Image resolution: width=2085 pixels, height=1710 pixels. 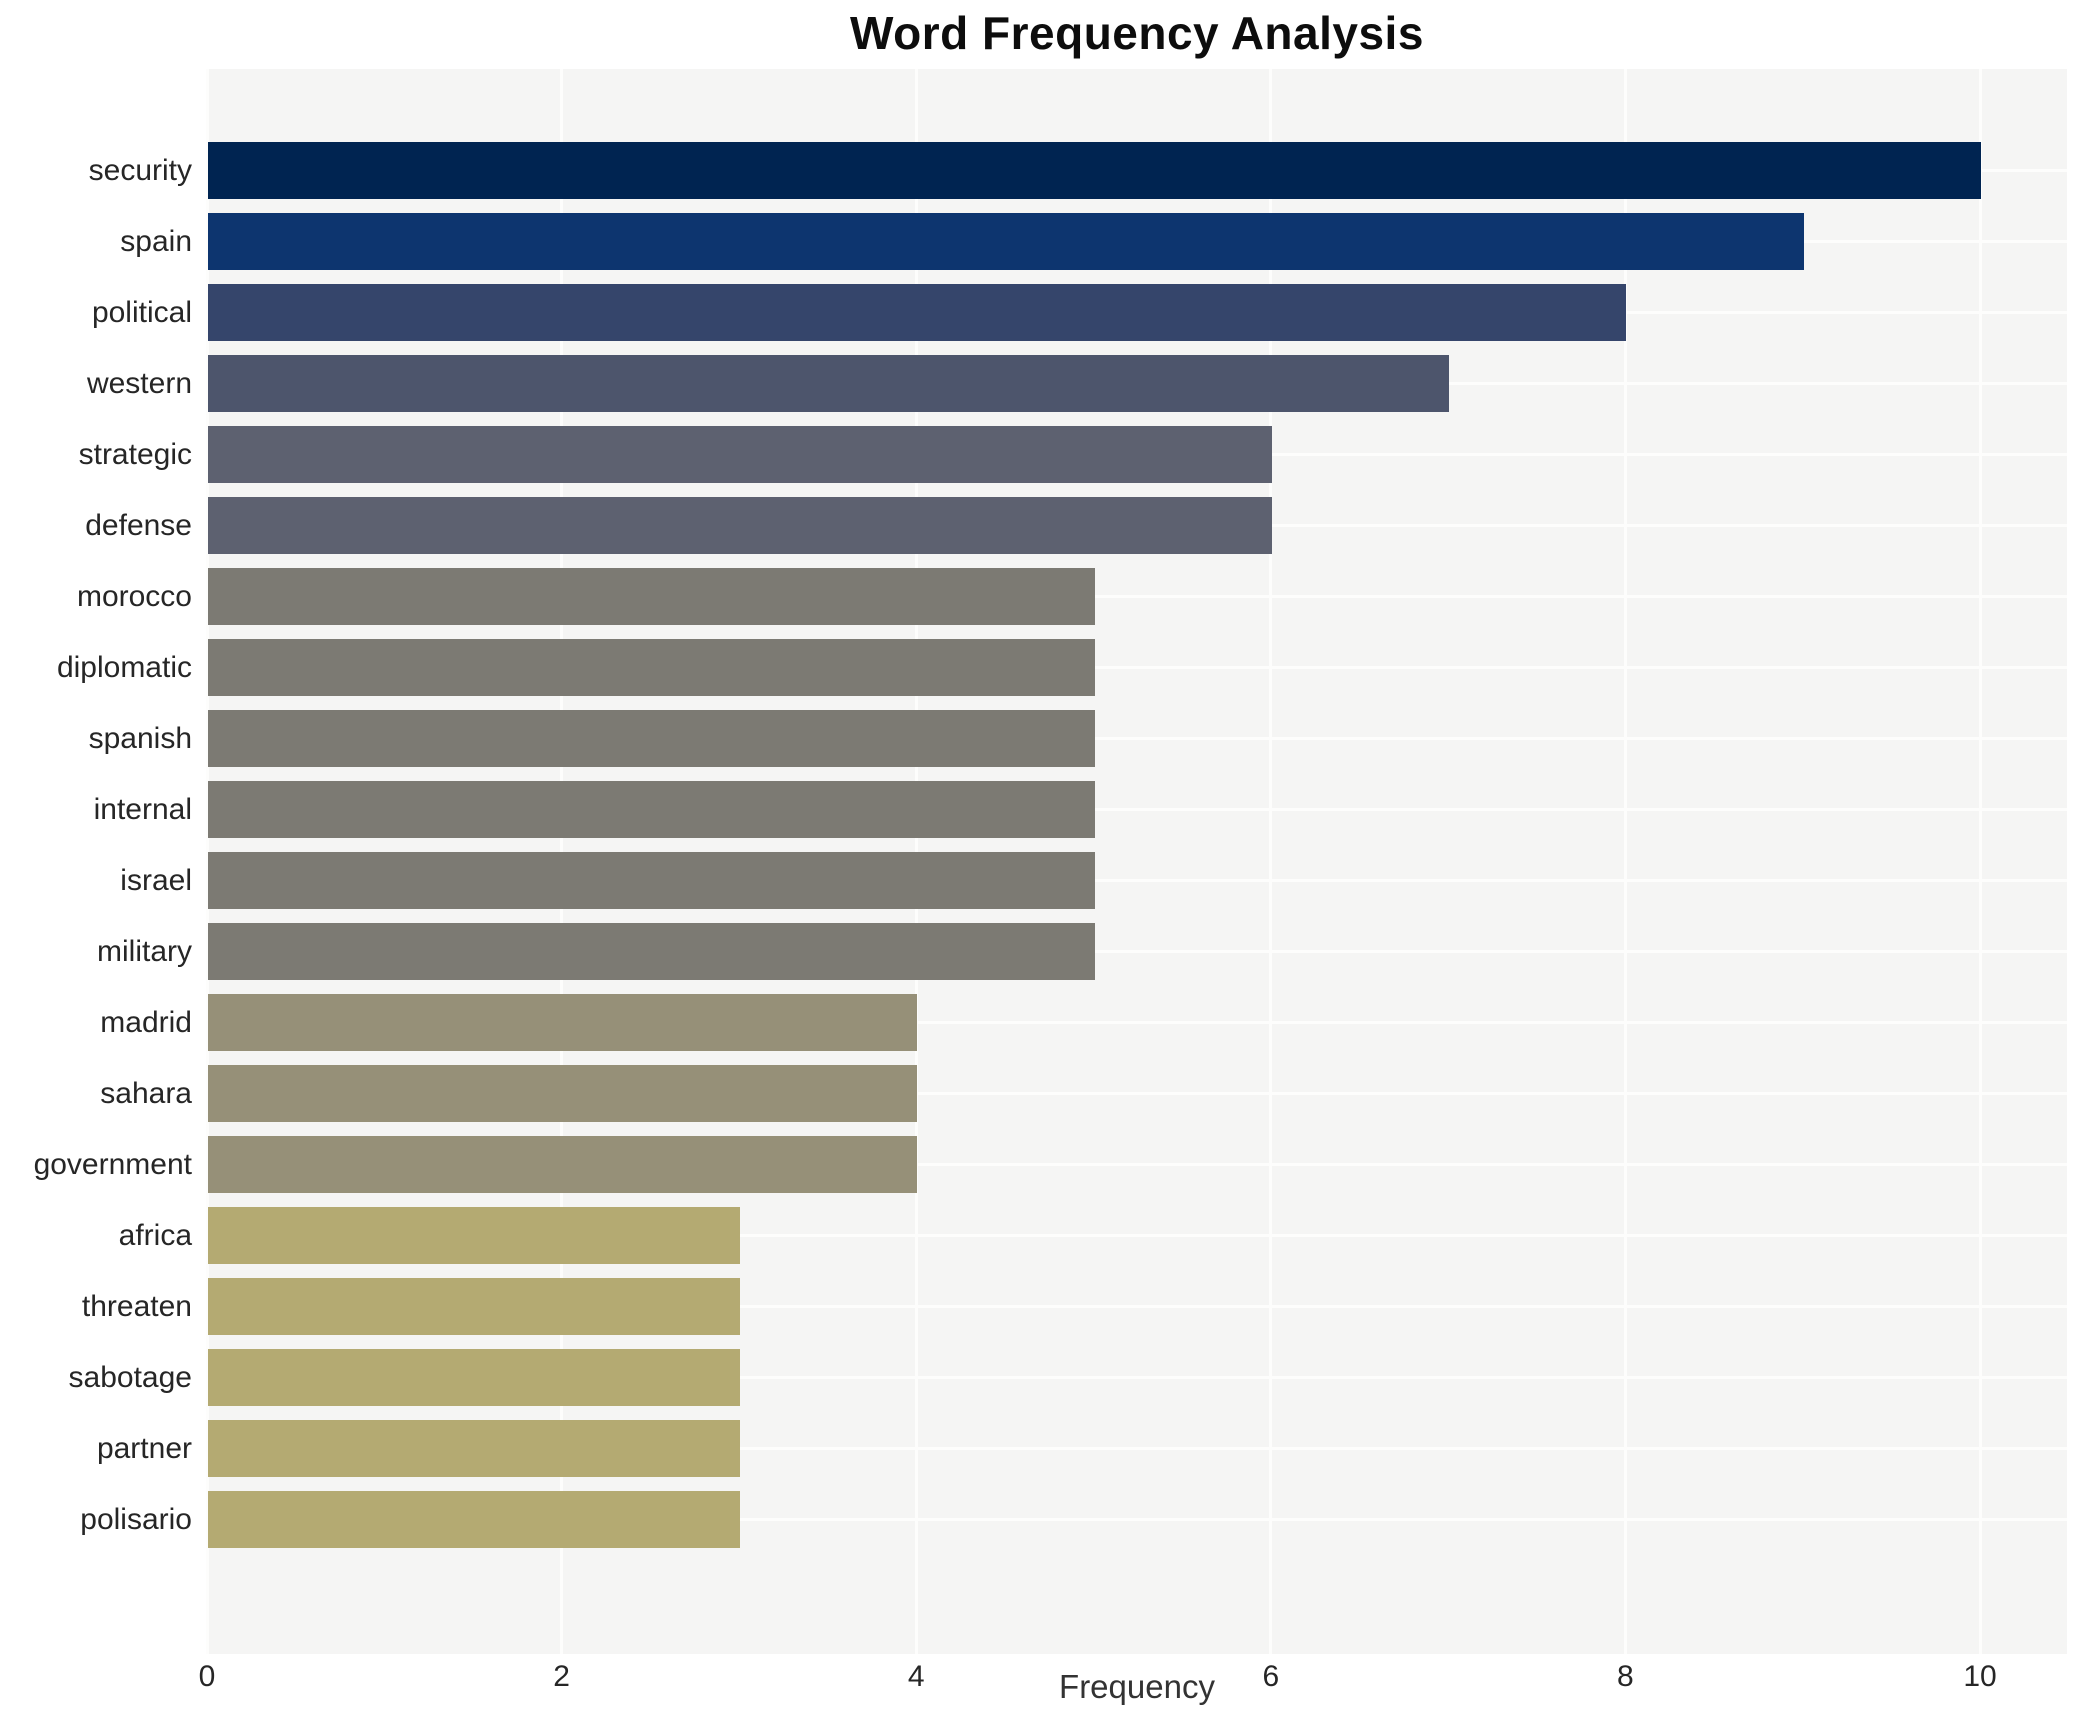 I want to click on bar-madrid, so click(x=563, y=1022).